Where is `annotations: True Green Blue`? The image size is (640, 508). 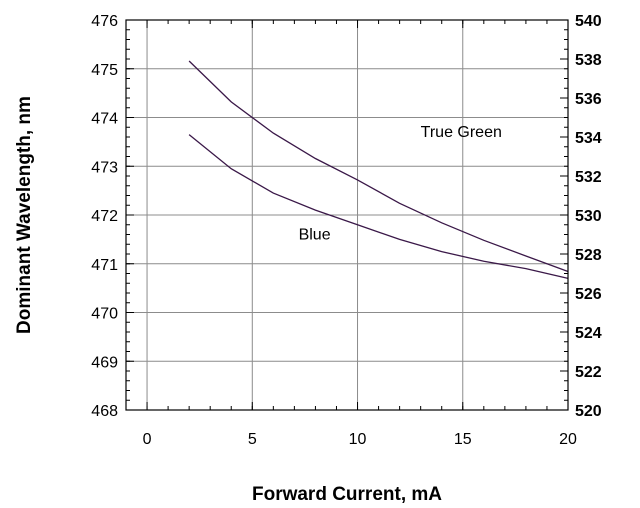 annotations: True Green Blue is located at coordinates (400, 183).